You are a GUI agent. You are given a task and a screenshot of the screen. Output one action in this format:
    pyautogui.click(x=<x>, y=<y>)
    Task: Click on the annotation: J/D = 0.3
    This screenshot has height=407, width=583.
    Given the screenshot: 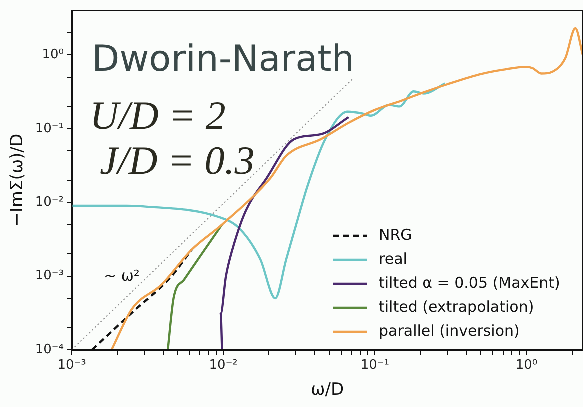 What is the action you would take?
    pyautogui.click(x=177, y=160)
    